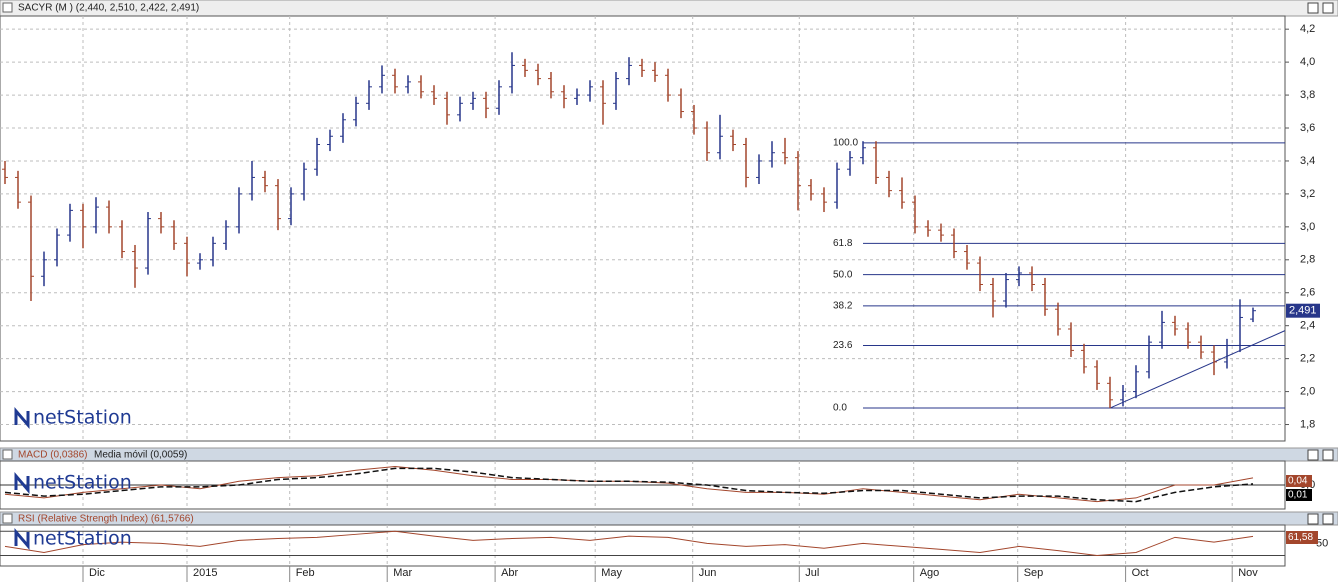  I want to click on x-tick-label: Dic, so click(97, 573).